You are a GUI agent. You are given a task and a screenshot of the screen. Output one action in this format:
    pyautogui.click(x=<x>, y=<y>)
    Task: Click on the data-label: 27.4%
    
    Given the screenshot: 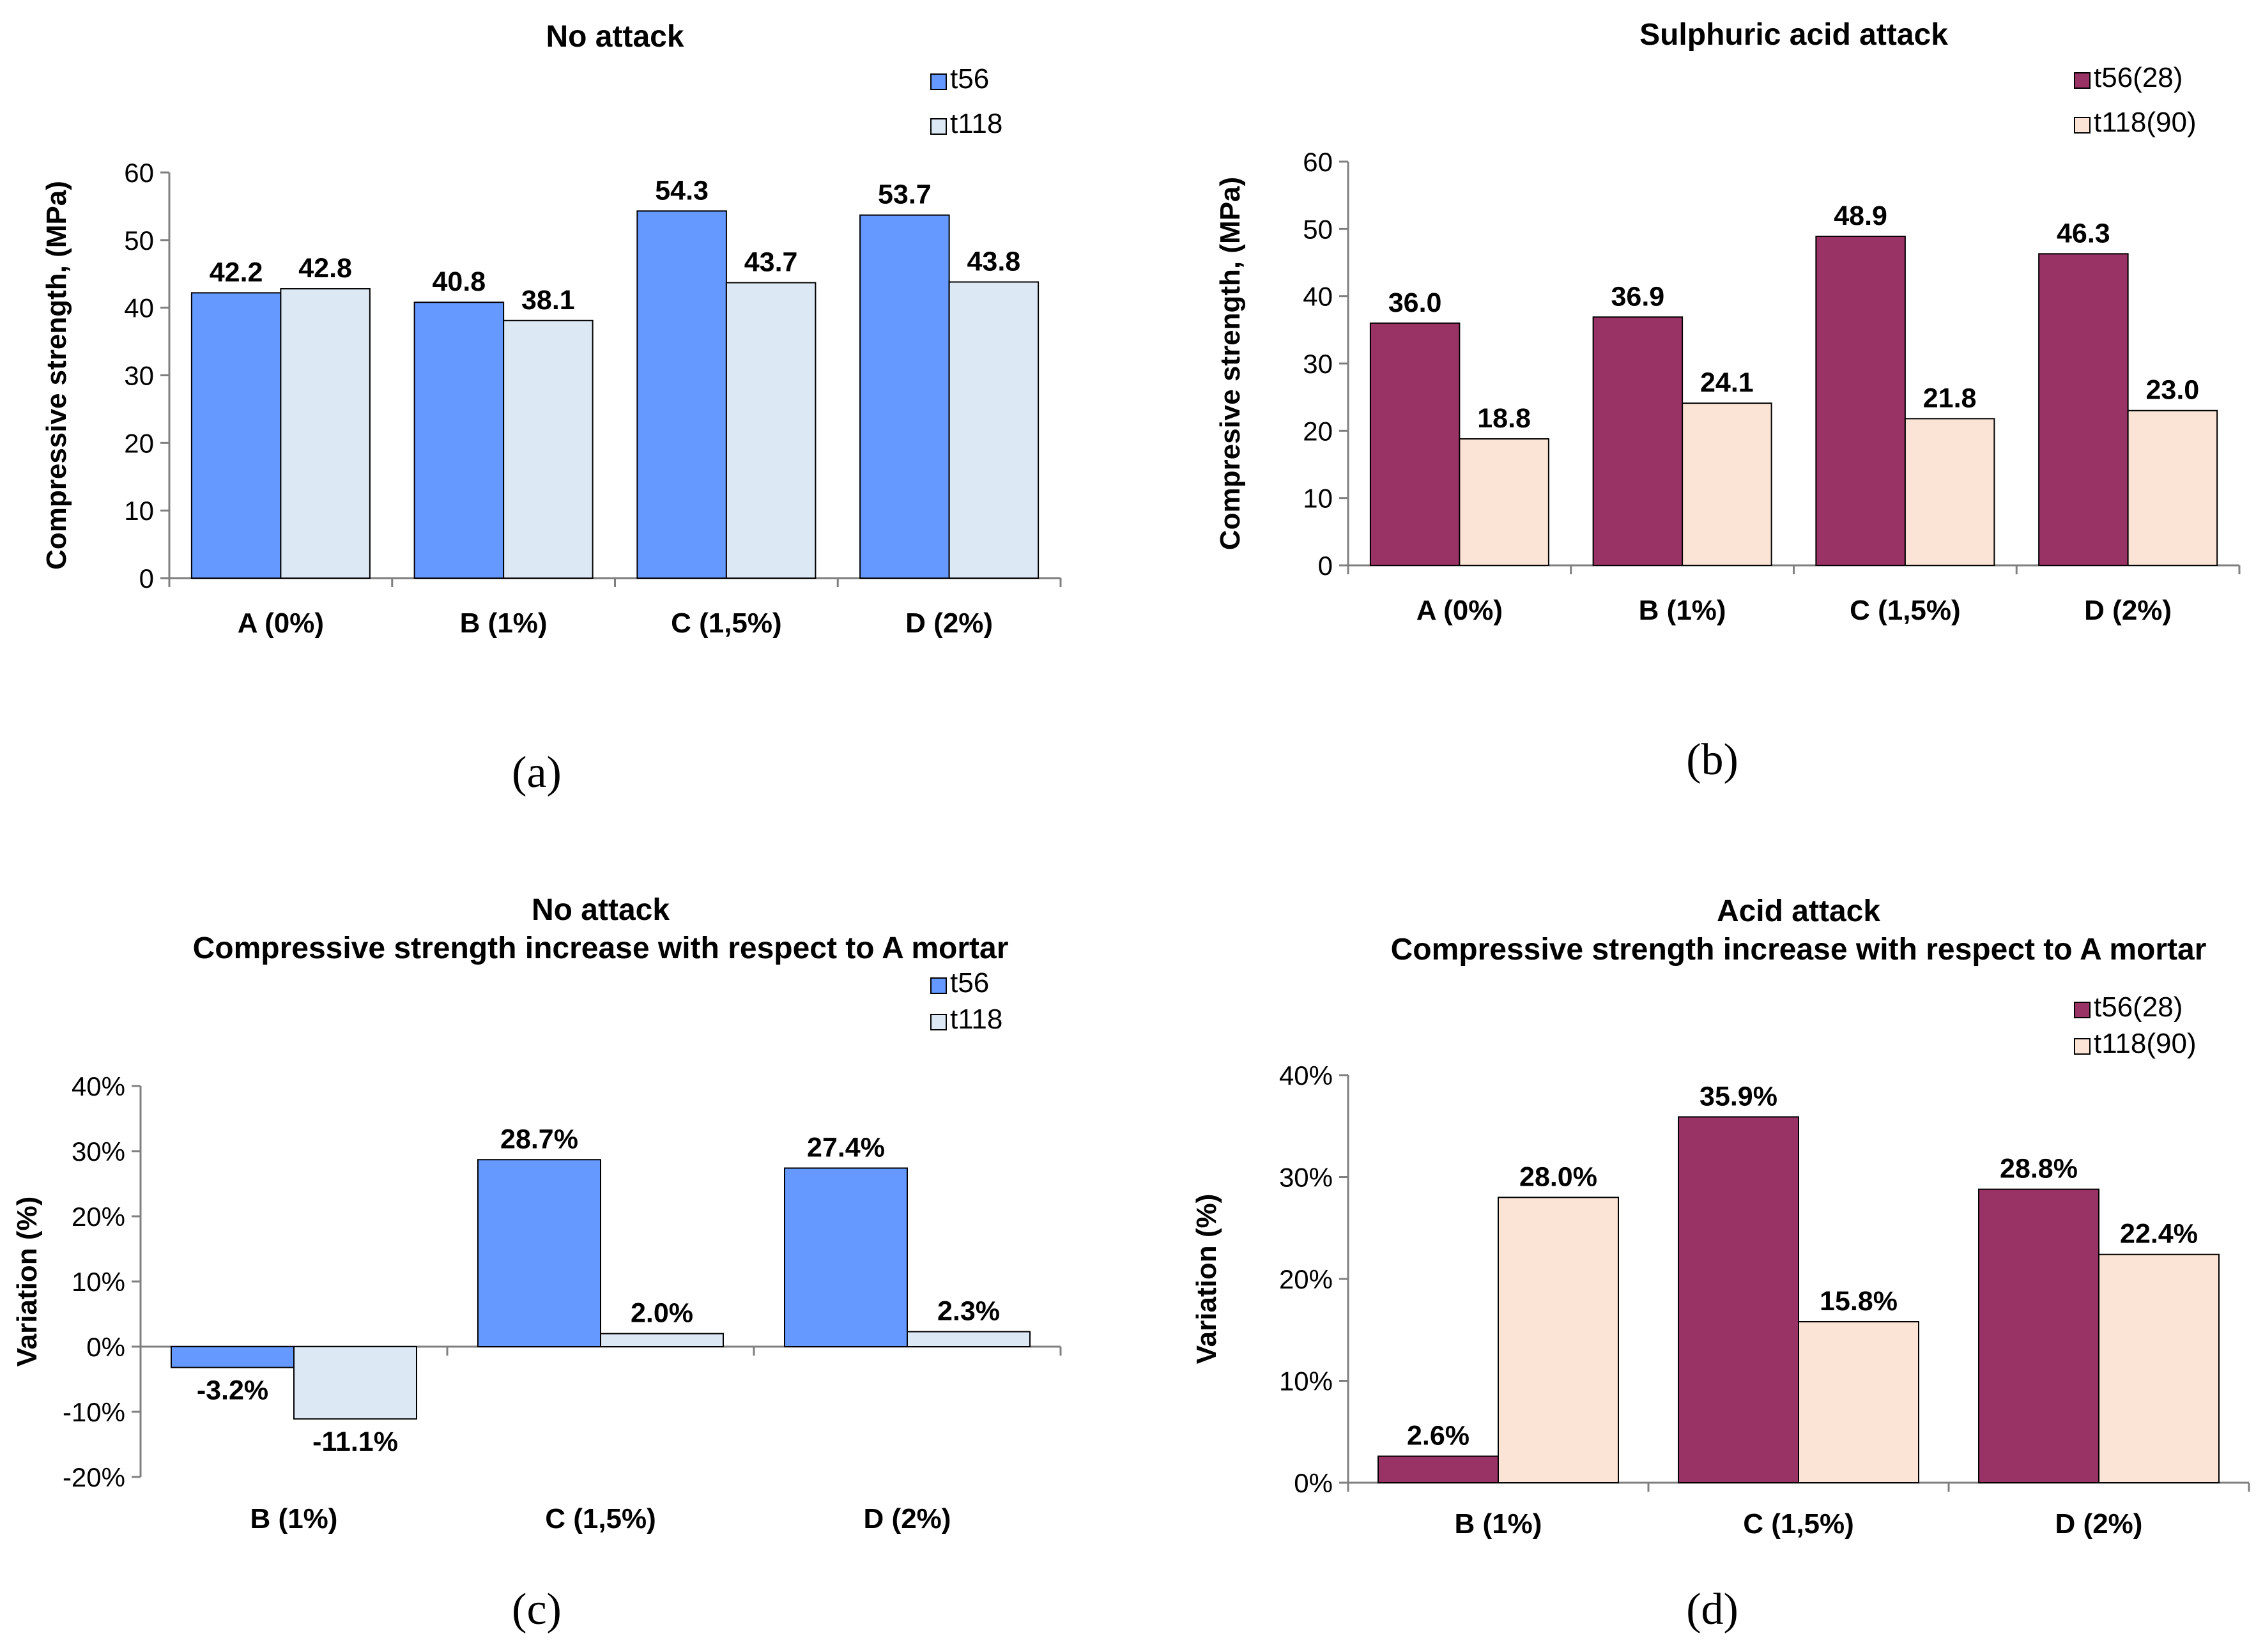 What is the action you would take?
    pyautogui.click(x=846, y=1148)
    